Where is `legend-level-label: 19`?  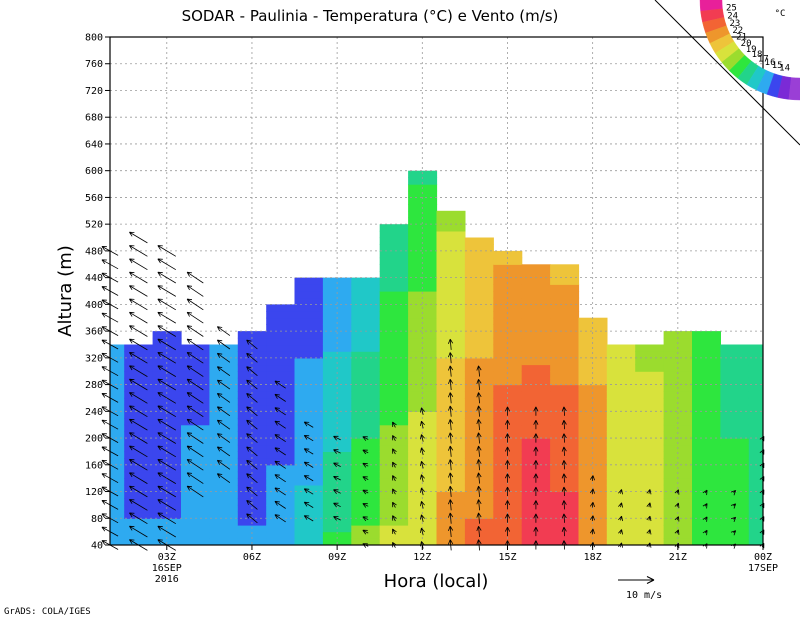 legend-level-label: 19 is located at coordinates (751, 50).